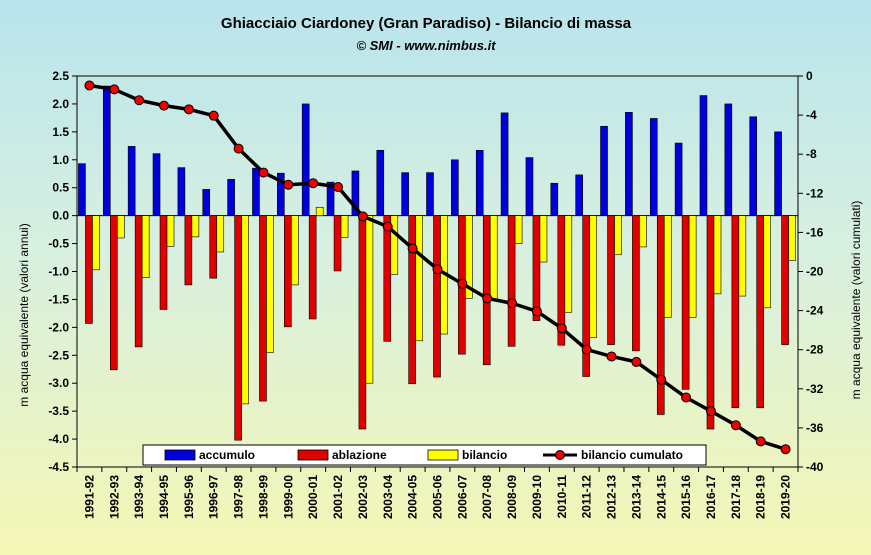  What do you see at coordinates (60, 76) in the screenshot?
I see `y-left-tick-label: 2.5` at bounding box center [60, 76].